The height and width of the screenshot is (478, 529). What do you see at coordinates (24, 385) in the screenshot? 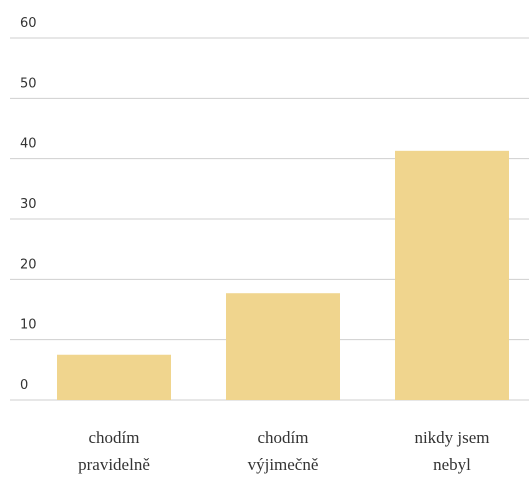
I see `y-tick-label: 0` at bounding box center [24, 385].